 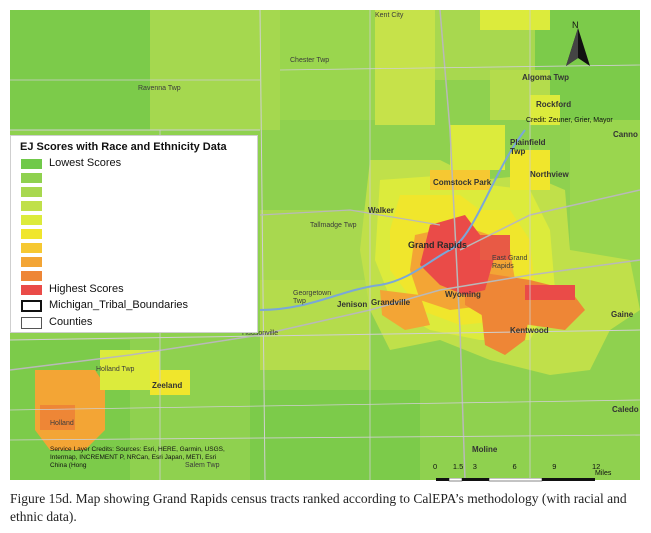 I want to click on map-credit: Credit: Zeuner, Grier, Mayor, so click(x=569, y=120).